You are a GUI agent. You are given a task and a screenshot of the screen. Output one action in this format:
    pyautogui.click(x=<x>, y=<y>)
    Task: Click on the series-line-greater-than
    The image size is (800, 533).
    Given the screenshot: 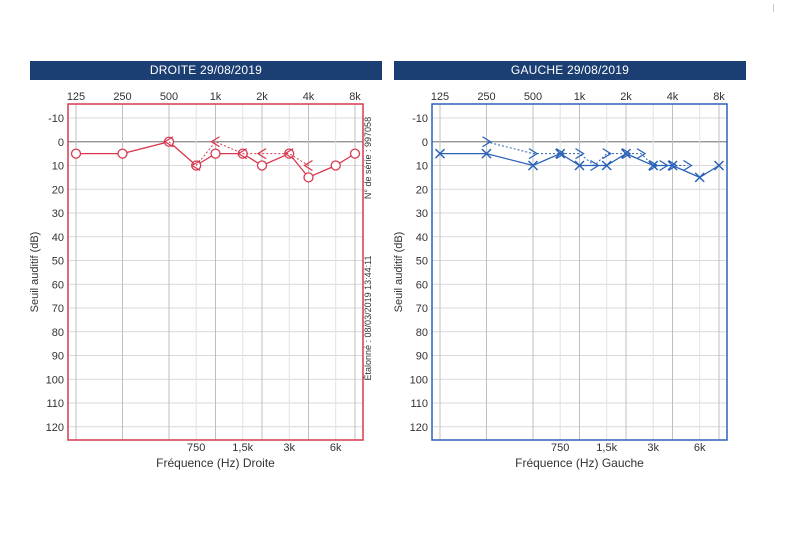 What is the action you would take?
    pyautogui.click(x=587, y=154)
    